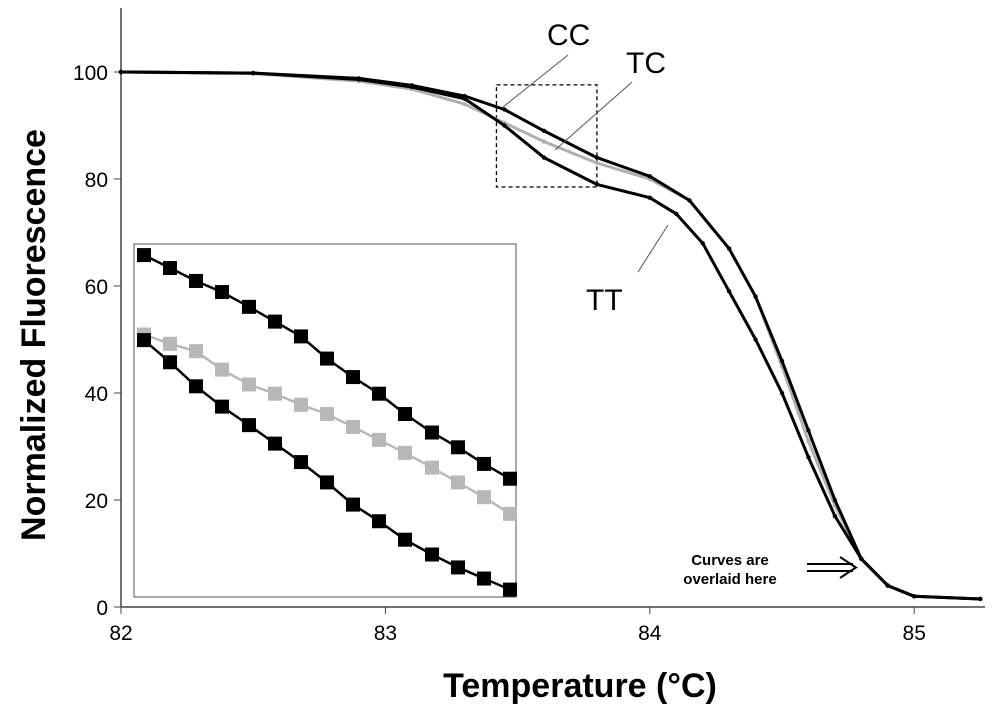 The width and height of the screenshot is (1000, 711). Describe the element at coordinates (568, 35) in the screenshot. I see `cc-label: CC` at that location.